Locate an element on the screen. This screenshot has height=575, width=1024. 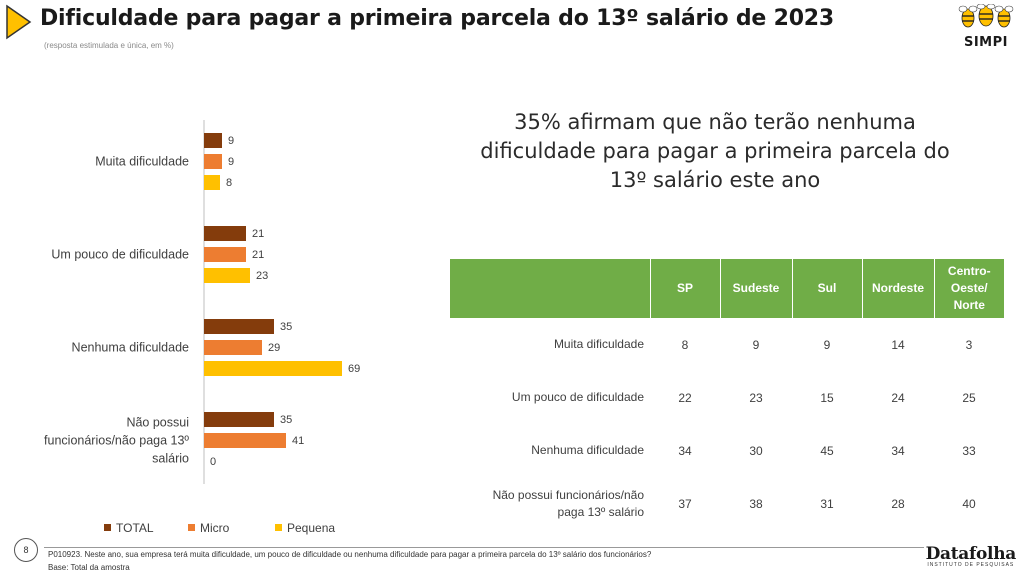
table-cell: 28 is located at coordinates (898, 503).